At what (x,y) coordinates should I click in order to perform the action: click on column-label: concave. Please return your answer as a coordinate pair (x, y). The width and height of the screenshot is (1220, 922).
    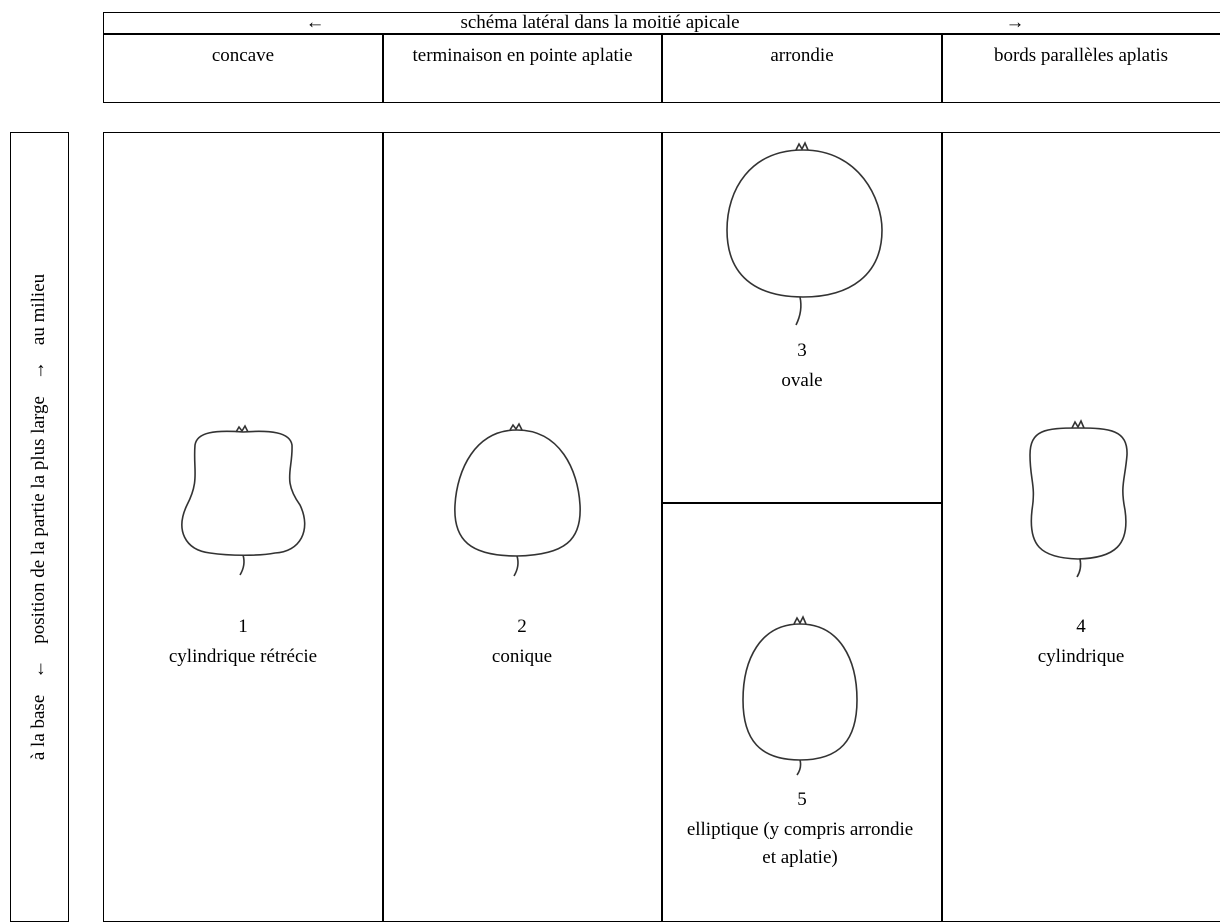
    Looking at the image, I should click on (243, 55).